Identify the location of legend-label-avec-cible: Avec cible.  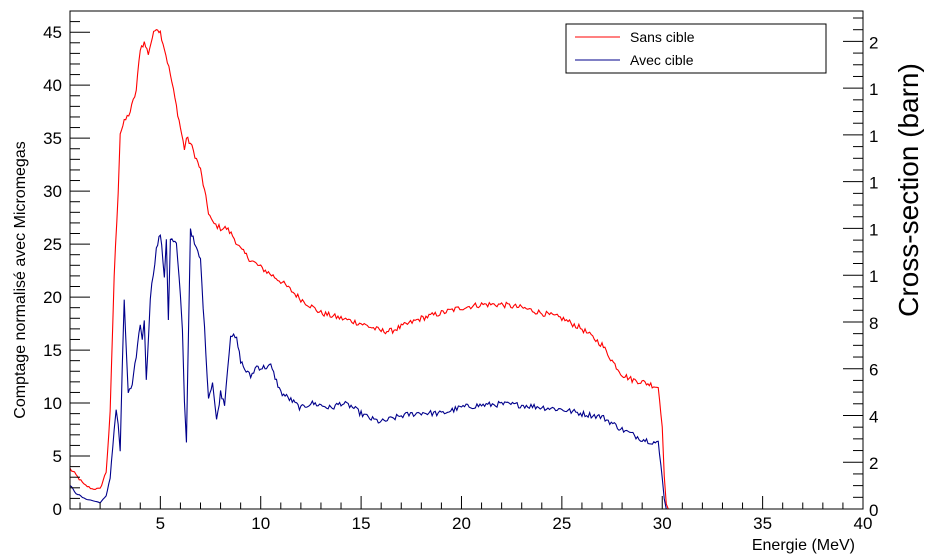
(662, 60).